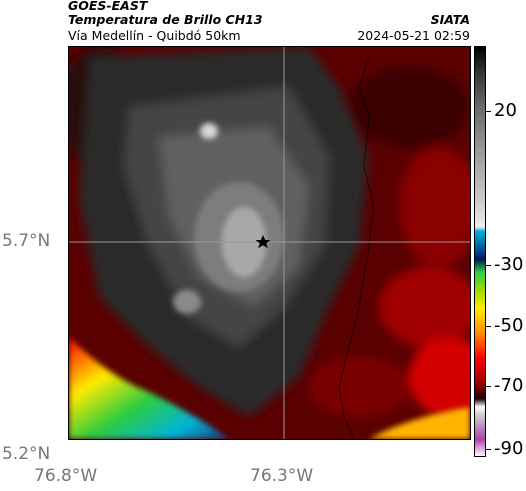 Image resolution: width=526 pixels, height=491 pixels. Describe the element at coordinates (413, 35) in the screenshot. I see `datetime-label: 2024-05-21 02:59` at that location.